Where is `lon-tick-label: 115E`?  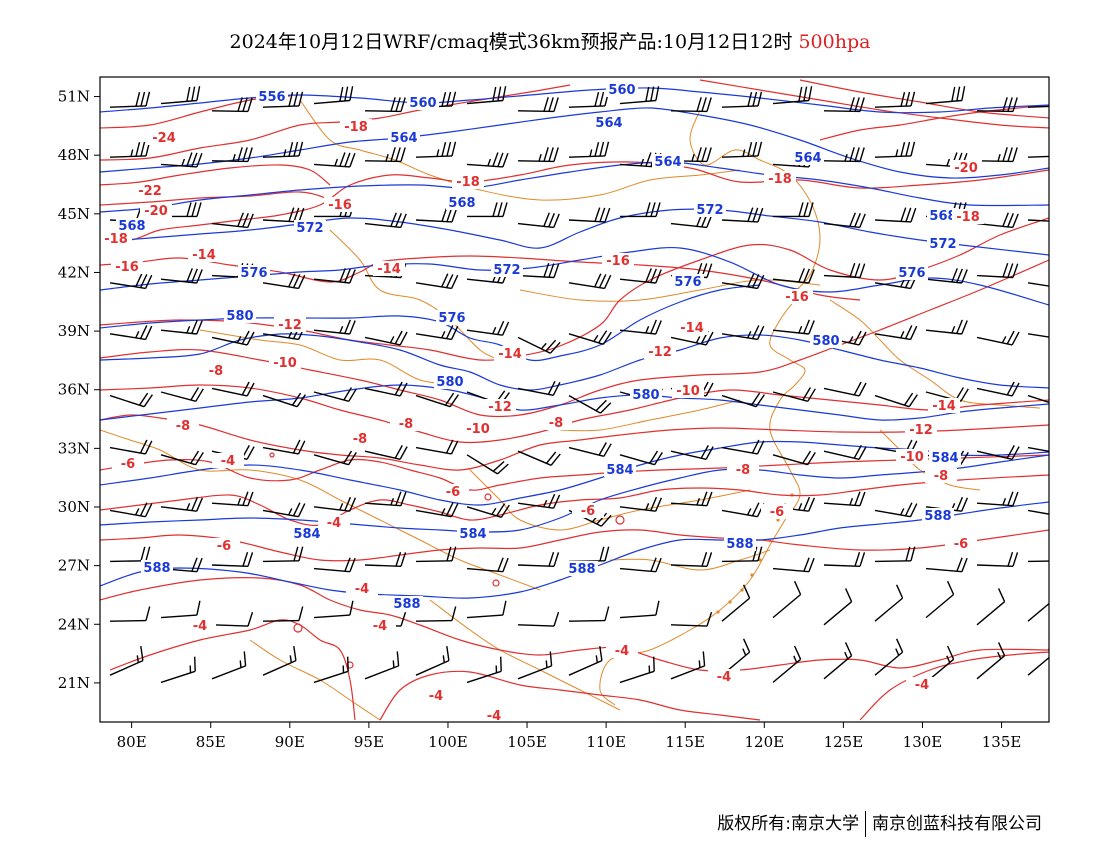 lon-tick-label: 115E is located at coordinates (685, 742).